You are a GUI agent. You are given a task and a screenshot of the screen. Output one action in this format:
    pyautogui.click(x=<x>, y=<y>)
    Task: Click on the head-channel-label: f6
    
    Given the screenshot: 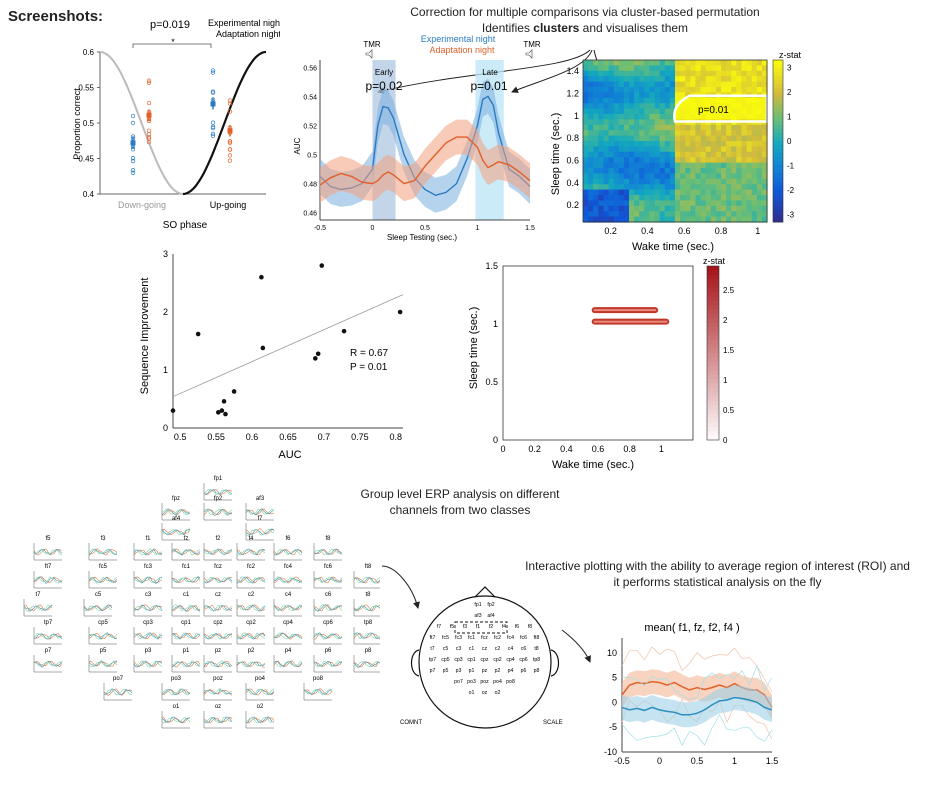 What is the action you would take?
    pyautogui.click(x=517, y=627)
    